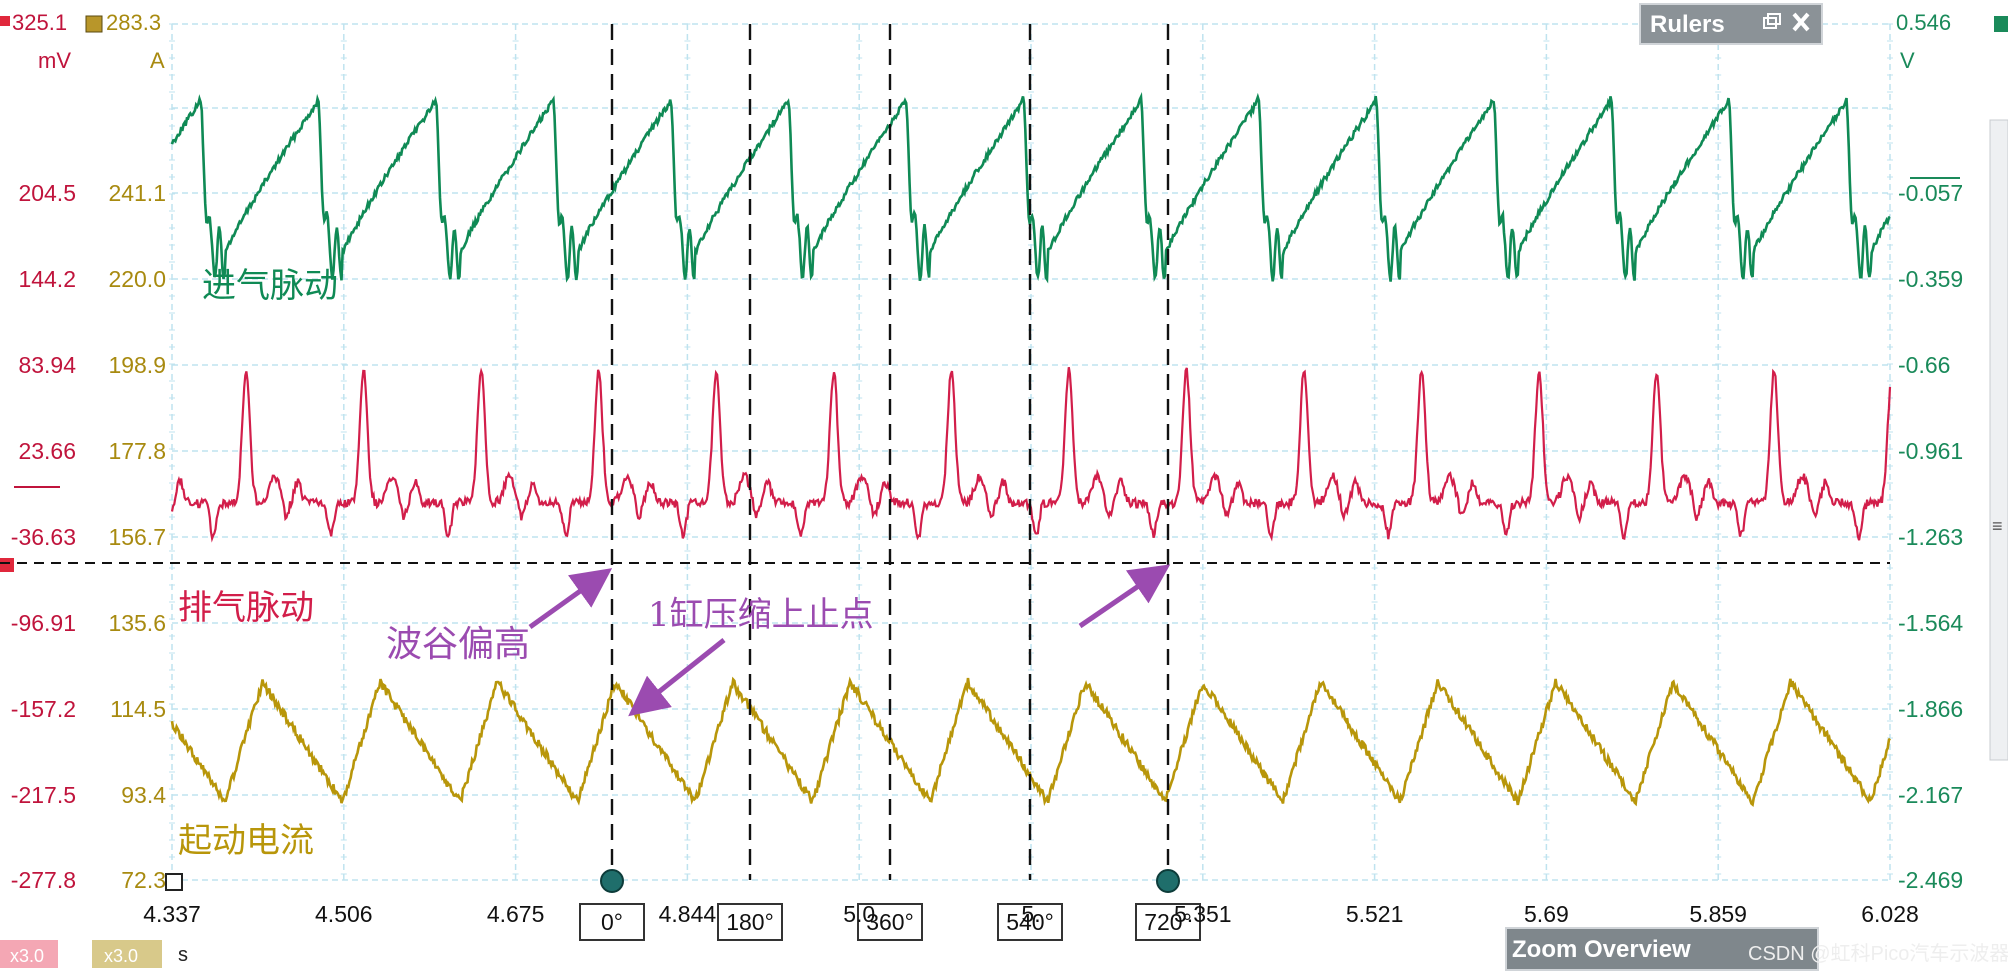  I want to click on axis-tick-label: -2.167, so click(1930, 795).